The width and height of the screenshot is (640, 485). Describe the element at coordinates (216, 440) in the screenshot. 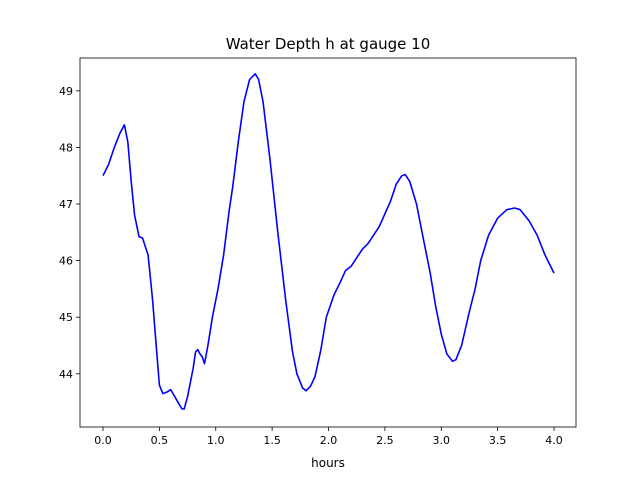

I see `x-tick-label: 1.0` at that location.